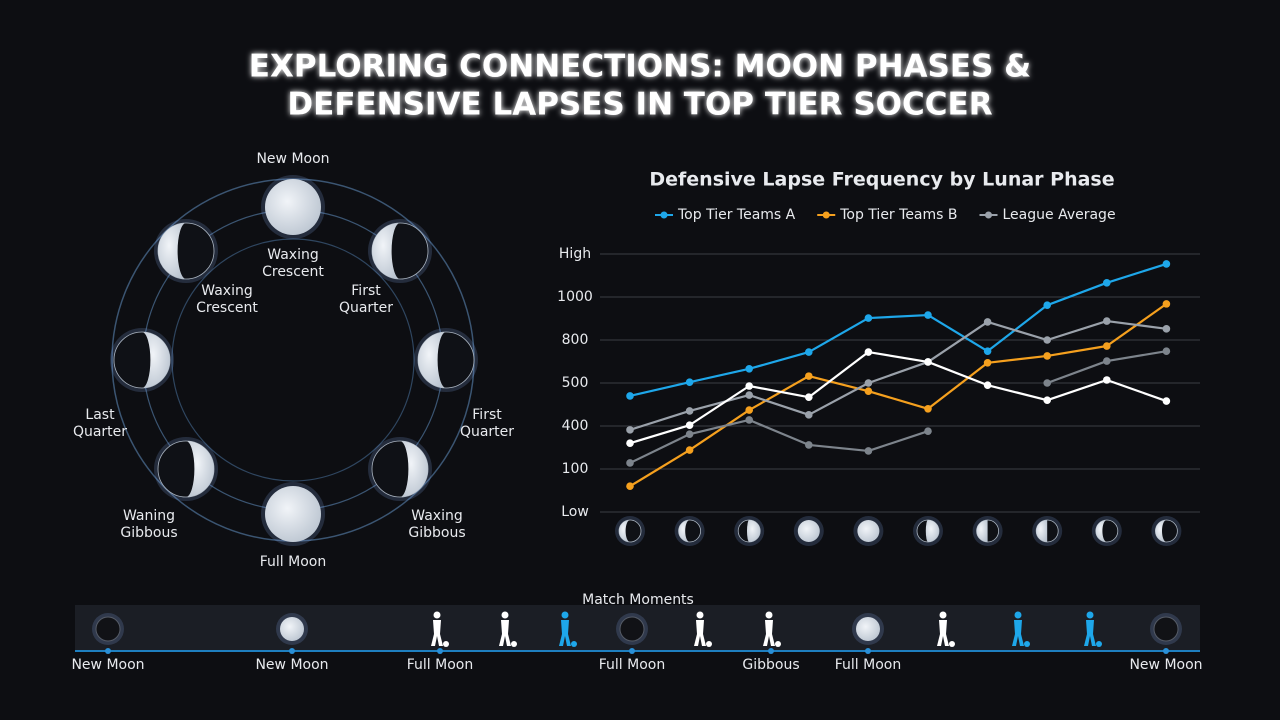 The width and height of the screenshot is (1280, 720). Describe the element at coordinates (575, 469) in the screenshot. I see `y-tick-label: 100` at that location.